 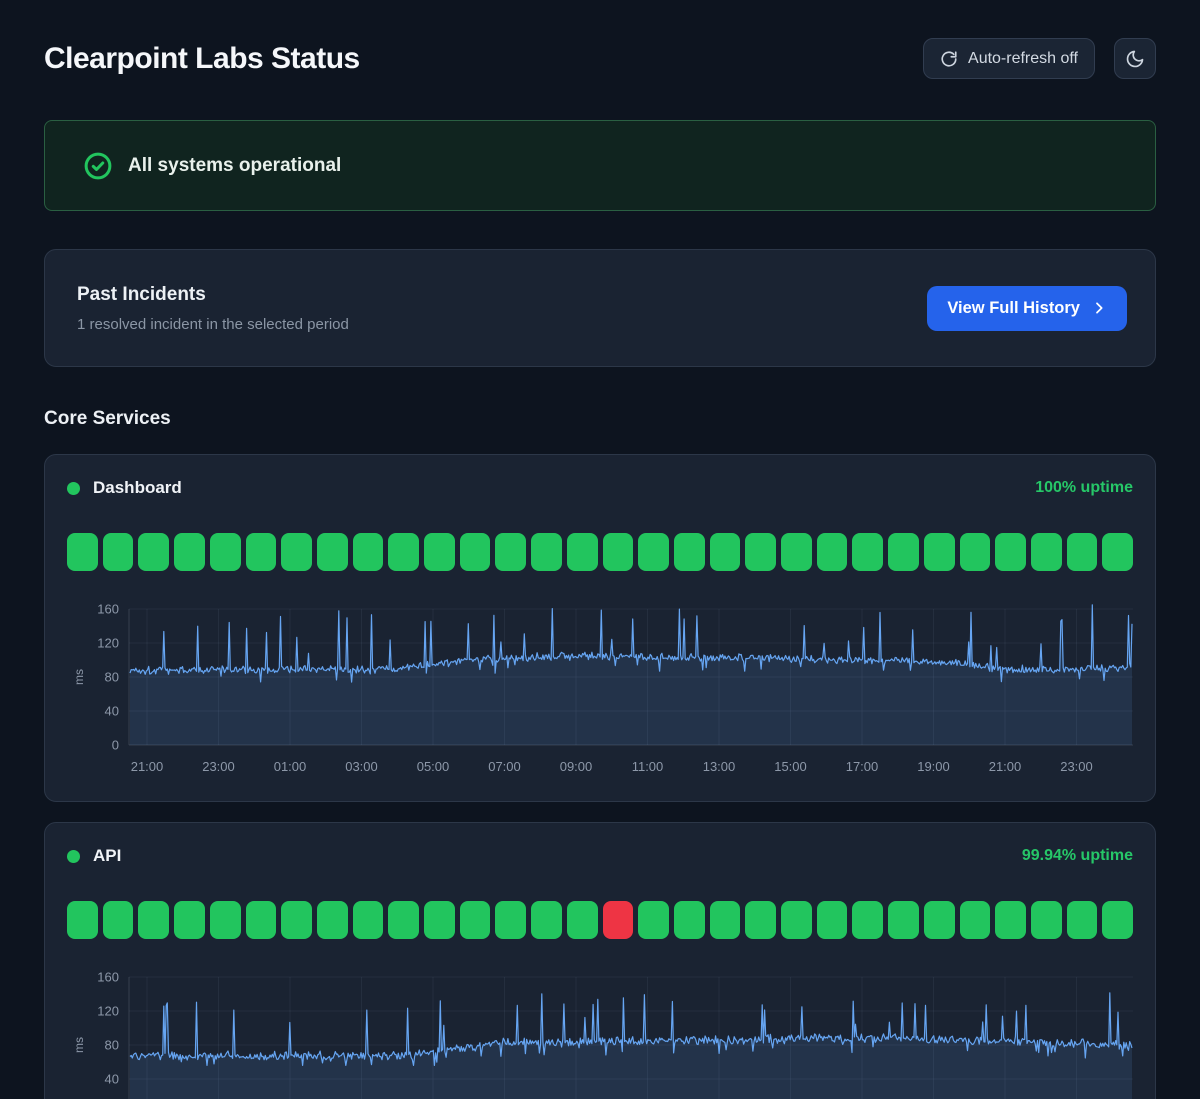 I want to click on view-full-history-button: View Full History, so click(x=1027, y=308).